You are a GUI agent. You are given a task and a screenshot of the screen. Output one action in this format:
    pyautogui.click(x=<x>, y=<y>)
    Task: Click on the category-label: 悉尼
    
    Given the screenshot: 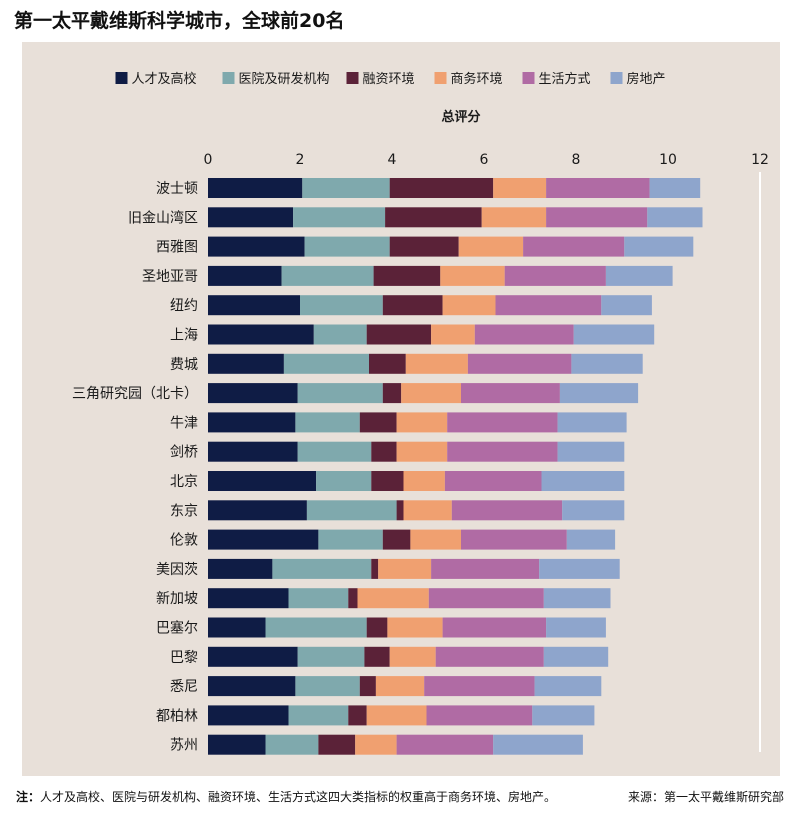 What is the action you would take?
    pyautogui.click(x=184, y=687)
    